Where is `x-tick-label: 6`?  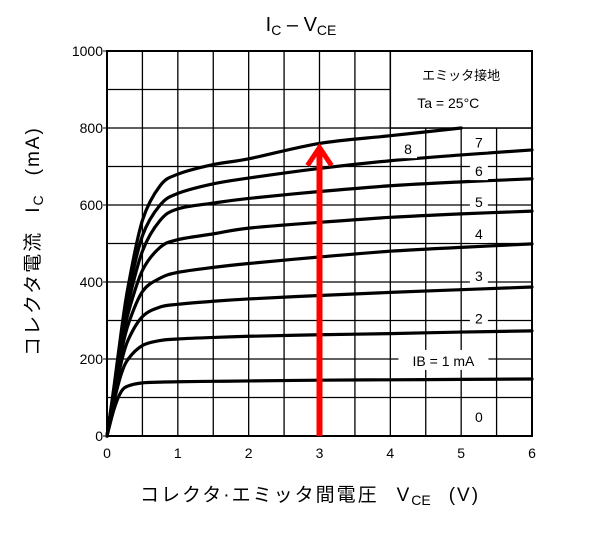 x-tick-label: 6 is located at coordinates (532, 453).